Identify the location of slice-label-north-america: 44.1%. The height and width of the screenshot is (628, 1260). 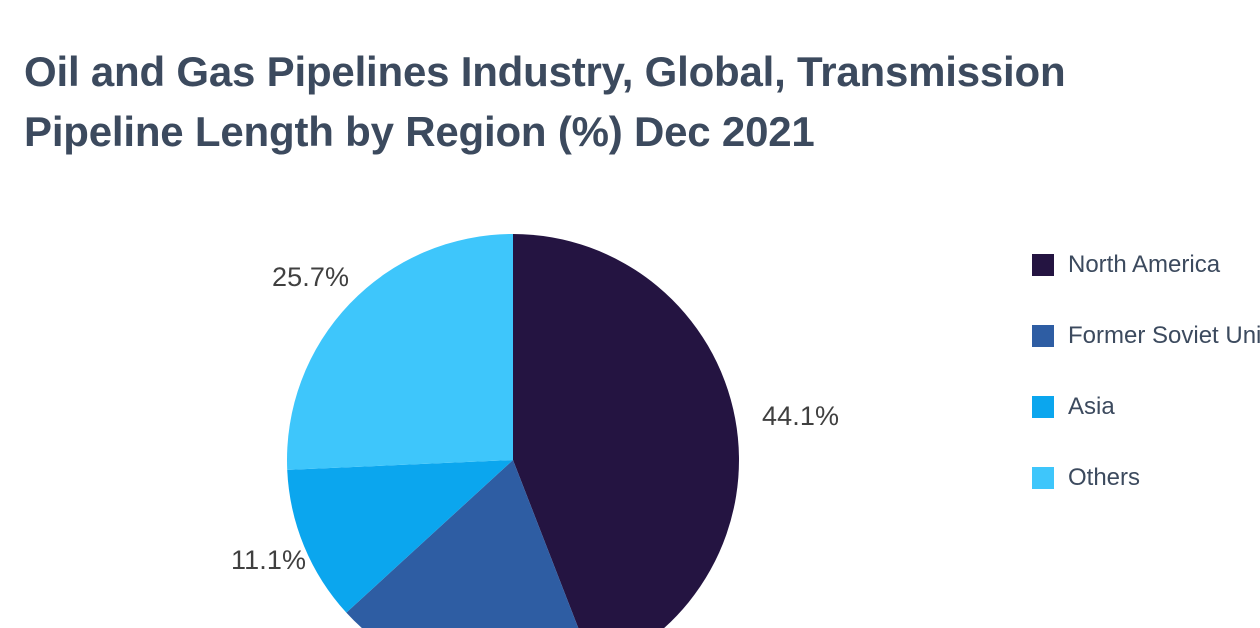
(801, 416).